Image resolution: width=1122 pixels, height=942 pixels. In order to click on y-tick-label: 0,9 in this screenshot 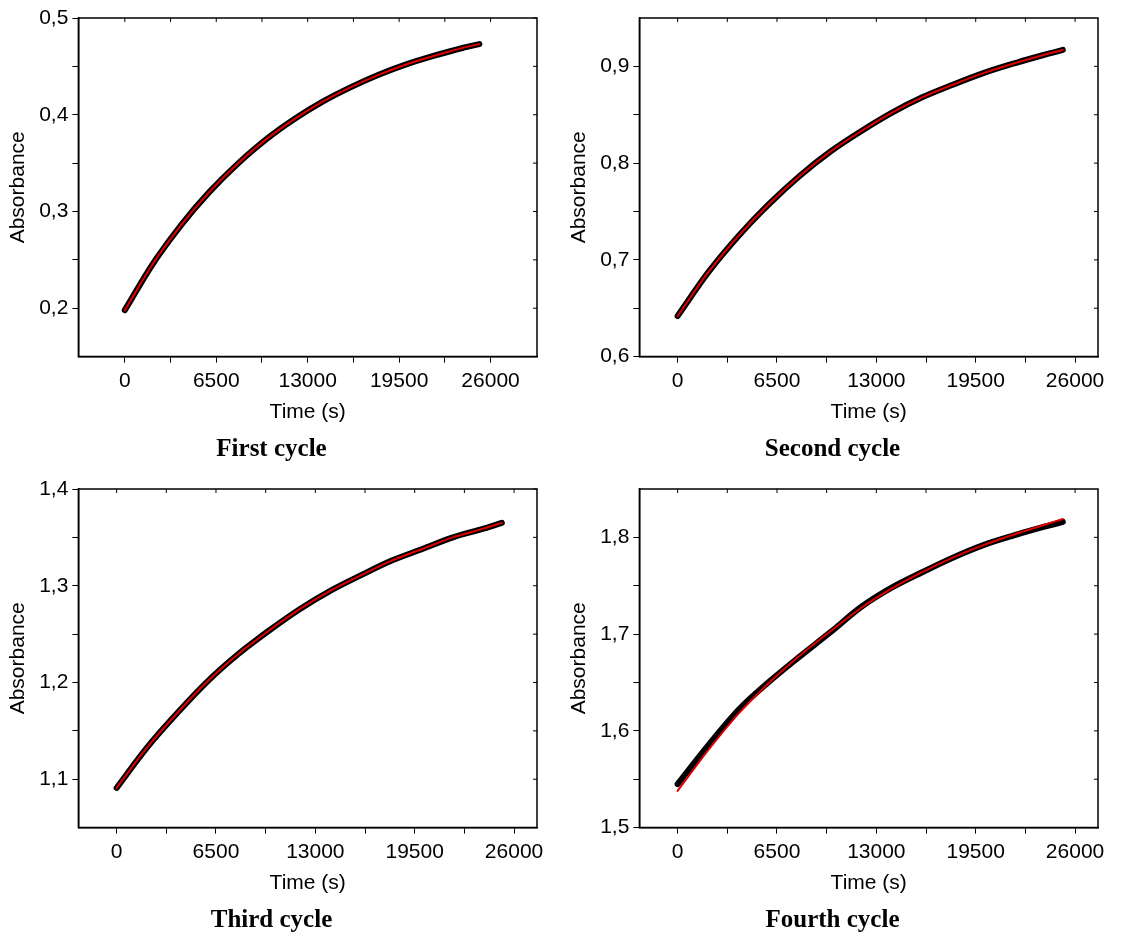, I will do `click(615, 65)`.